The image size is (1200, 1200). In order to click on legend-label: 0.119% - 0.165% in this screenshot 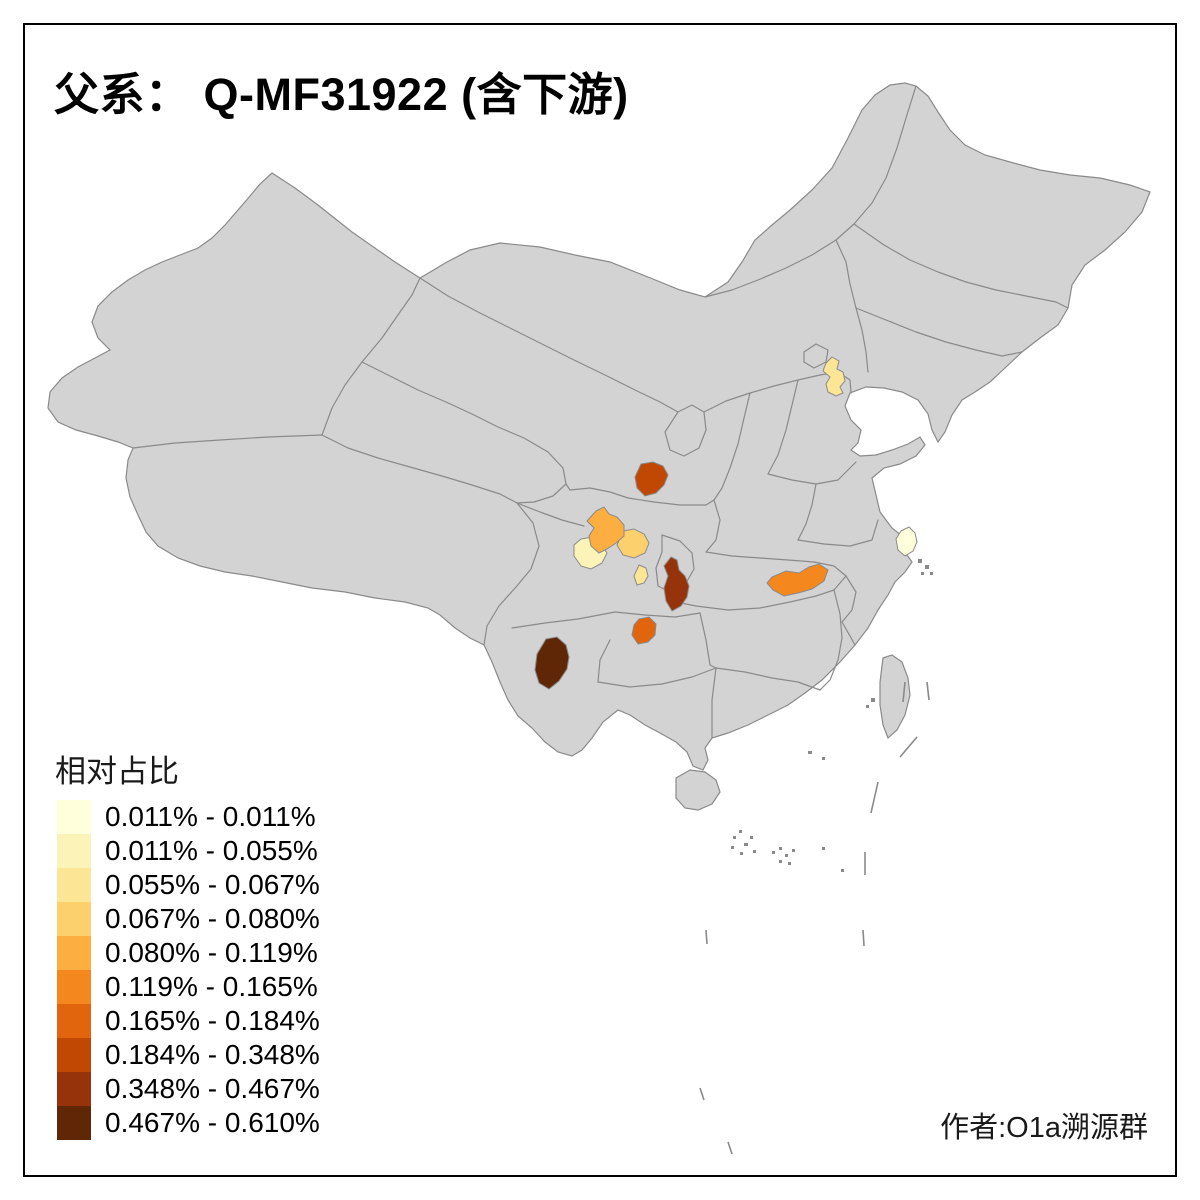, I will do `click(211, 986)`.